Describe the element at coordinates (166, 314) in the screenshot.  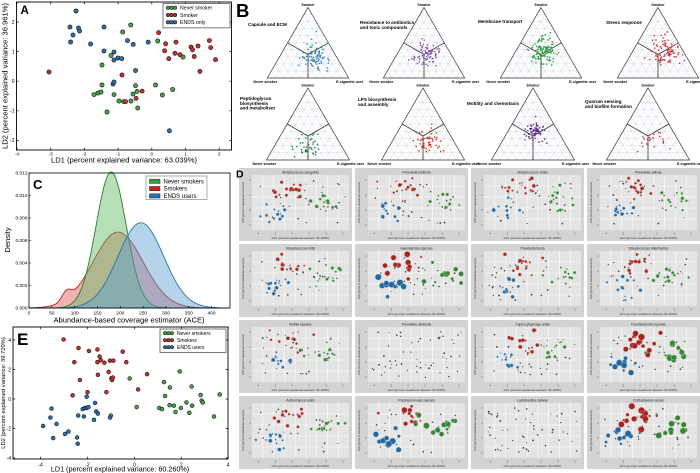
I see `svg-text: 300` at that location.